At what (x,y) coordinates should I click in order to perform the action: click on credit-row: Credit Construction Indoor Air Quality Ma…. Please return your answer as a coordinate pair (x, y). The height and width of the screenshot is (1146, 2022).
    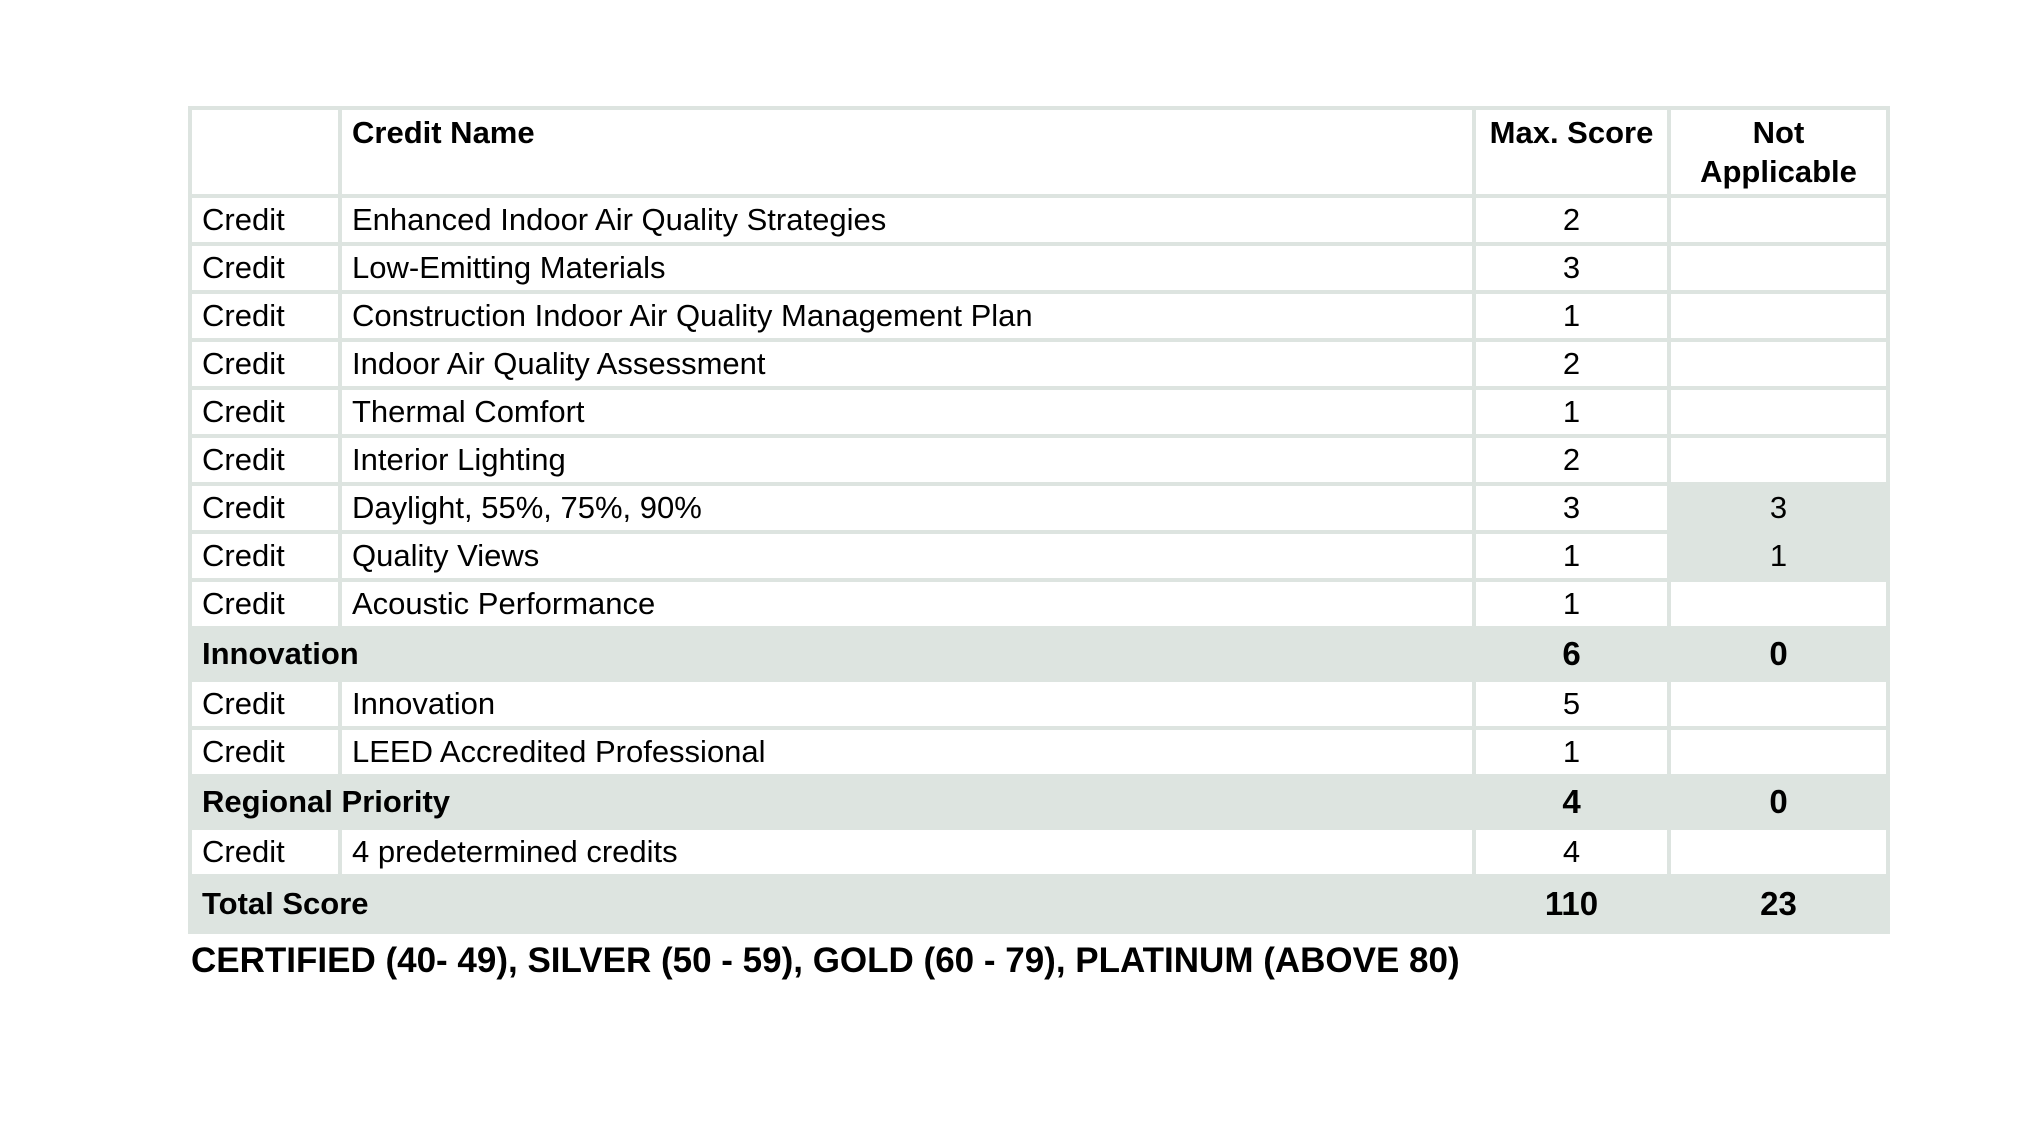
    Looking at the image, I should click on (1039, 316).